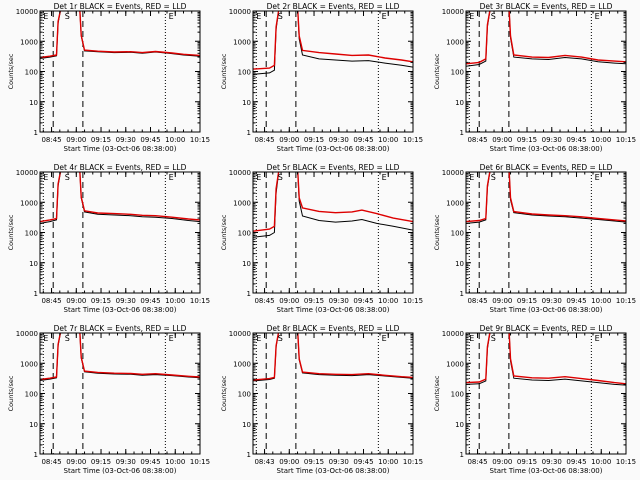 This screenshot has height=480, width=640. What do you see at coordinates (120, 328) in the screenshot?
I see `panel-title: Det 7r BLACK = Events, RED = LLD` at bounding box center [120, 328].